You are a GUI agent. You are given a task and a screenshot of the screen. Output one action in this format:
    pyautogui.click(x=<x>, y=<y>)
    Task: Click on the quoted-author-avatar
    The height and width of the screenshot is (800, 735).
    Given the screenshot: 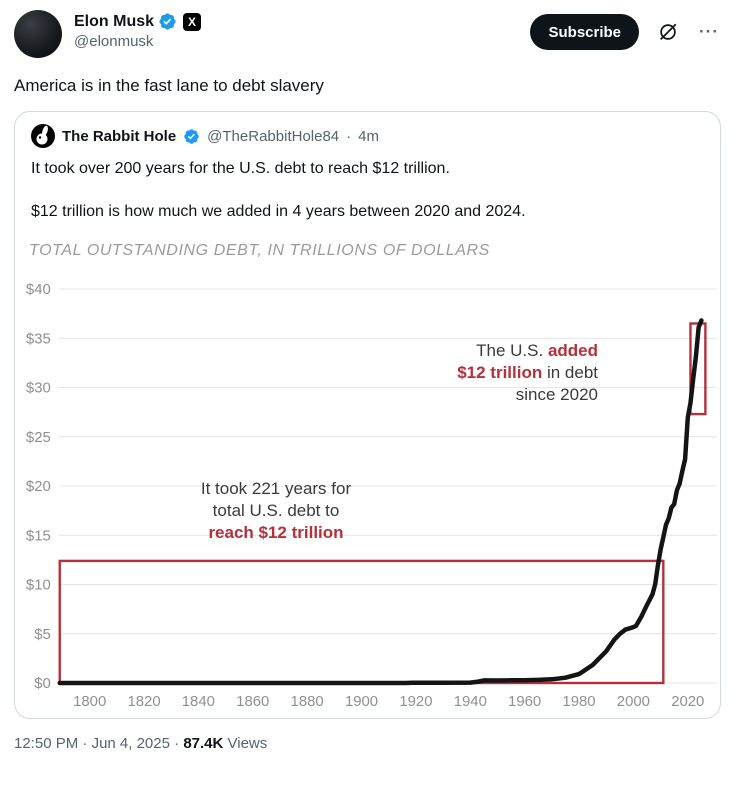 What is the action you would take?
    pyautogui.click(x=43, y=136)
    